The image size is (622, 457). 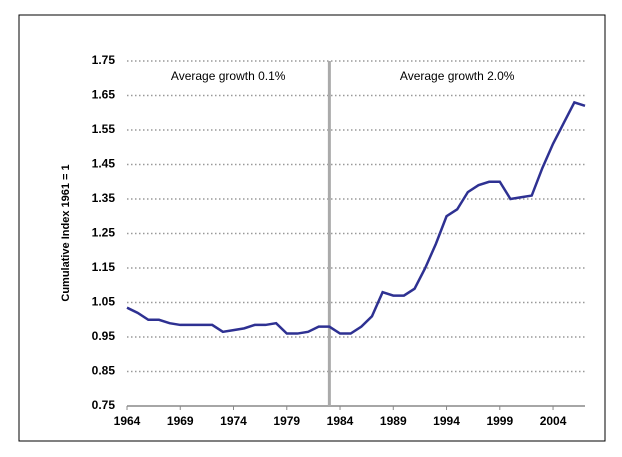 What do you see at coordinates (104, 198) in the screenshot?
I see `y-tick-label: 1.35` at bounding box center [104, 198].